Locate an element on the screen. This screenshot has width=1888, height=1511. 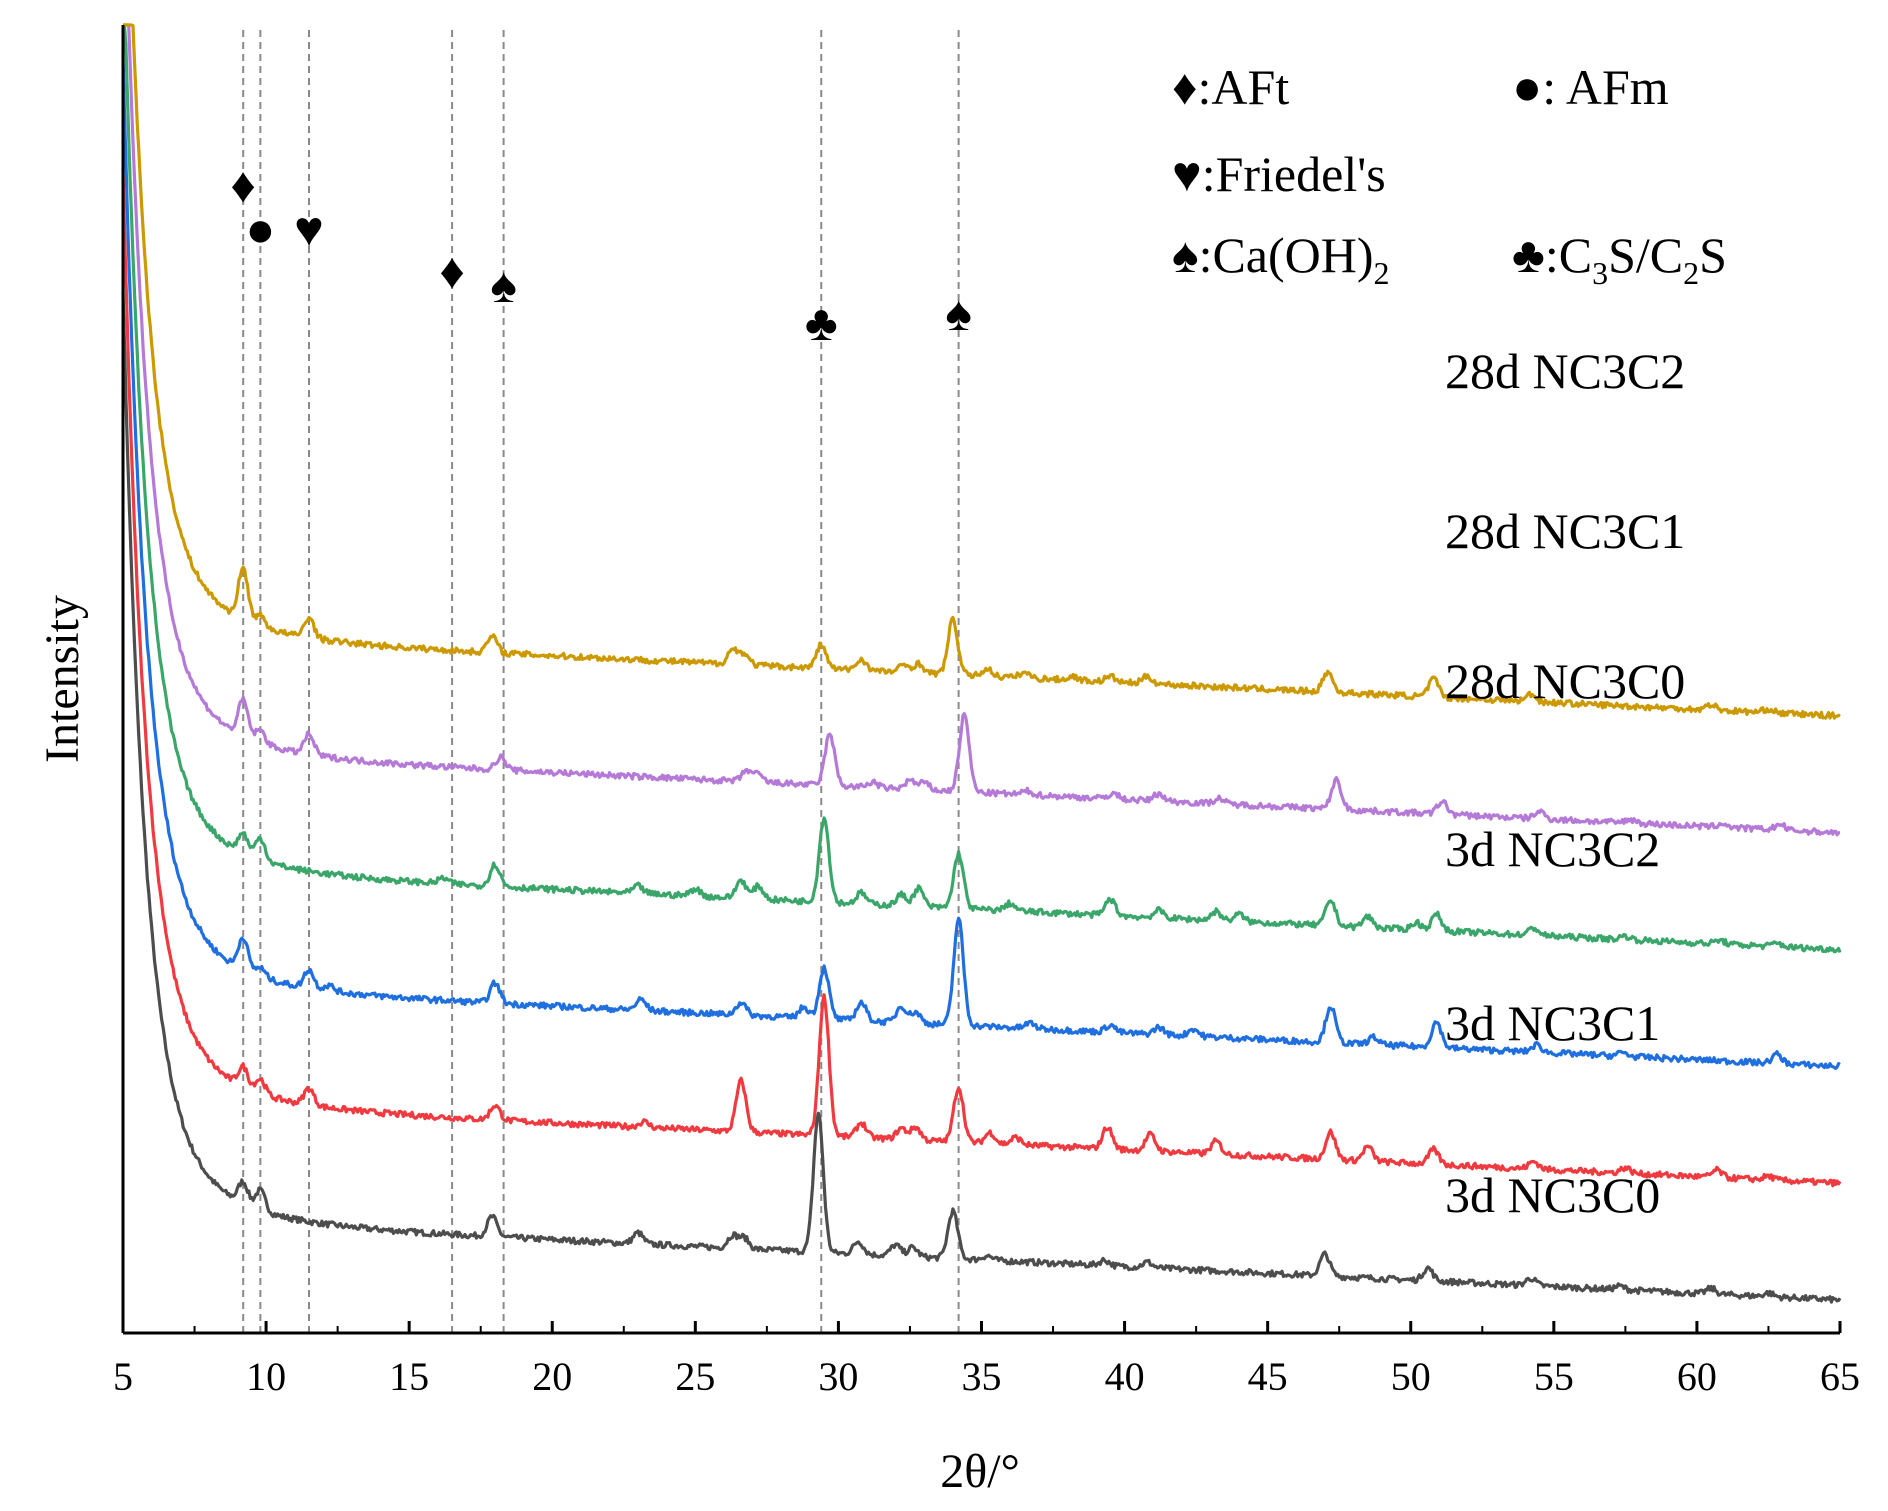
x-tick-label: 50 is located at coordinates (1411, 1376).